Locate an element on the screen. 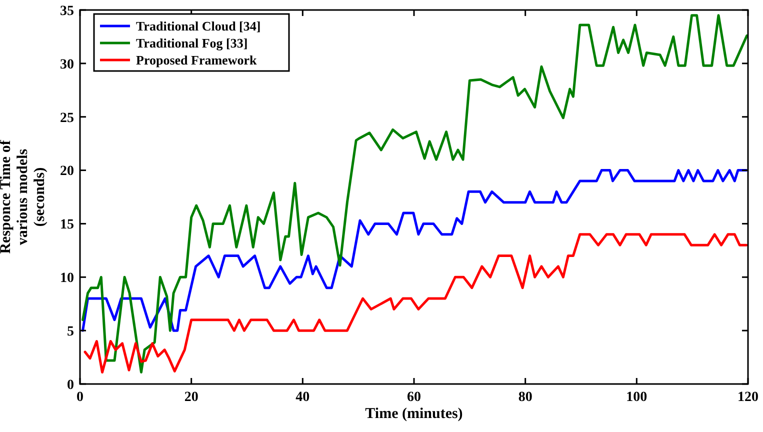 This screenshot has height=432, width=763. y-tick-label: 35 is located at coordinates (67, 11).